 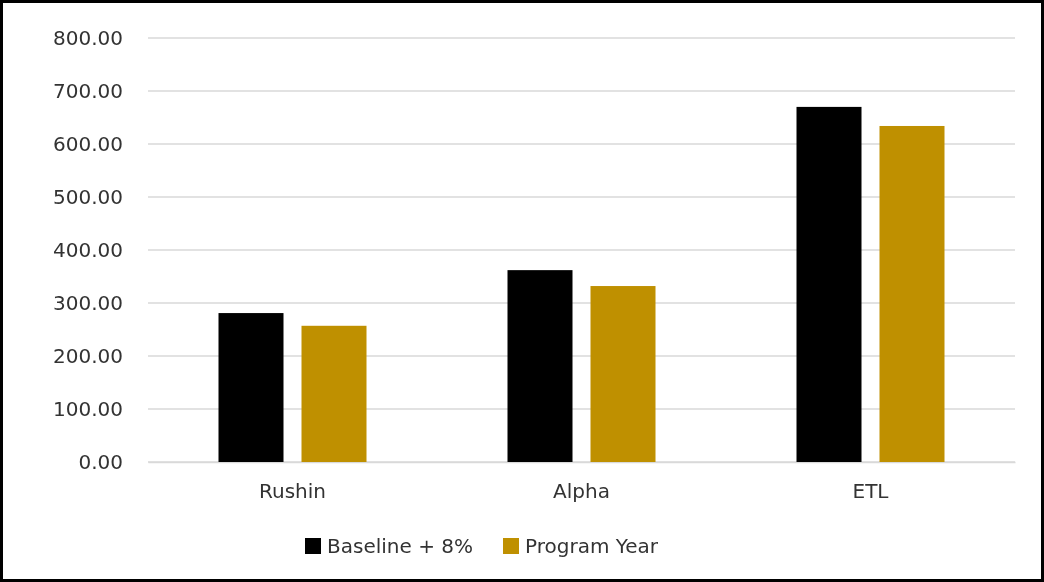 I want to click on y-tick-label: 700.00, so click(x=88, y=90).